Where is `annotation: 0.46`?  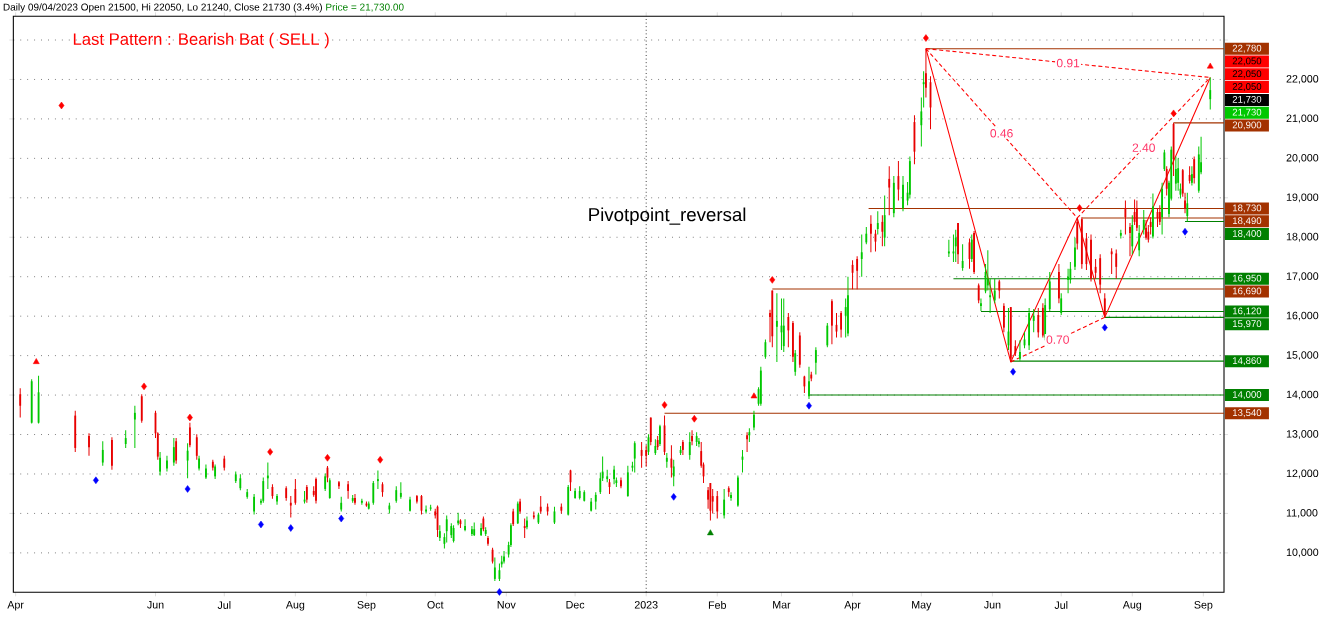
annotation: 0.46 is located at coordinates (1001, 133).